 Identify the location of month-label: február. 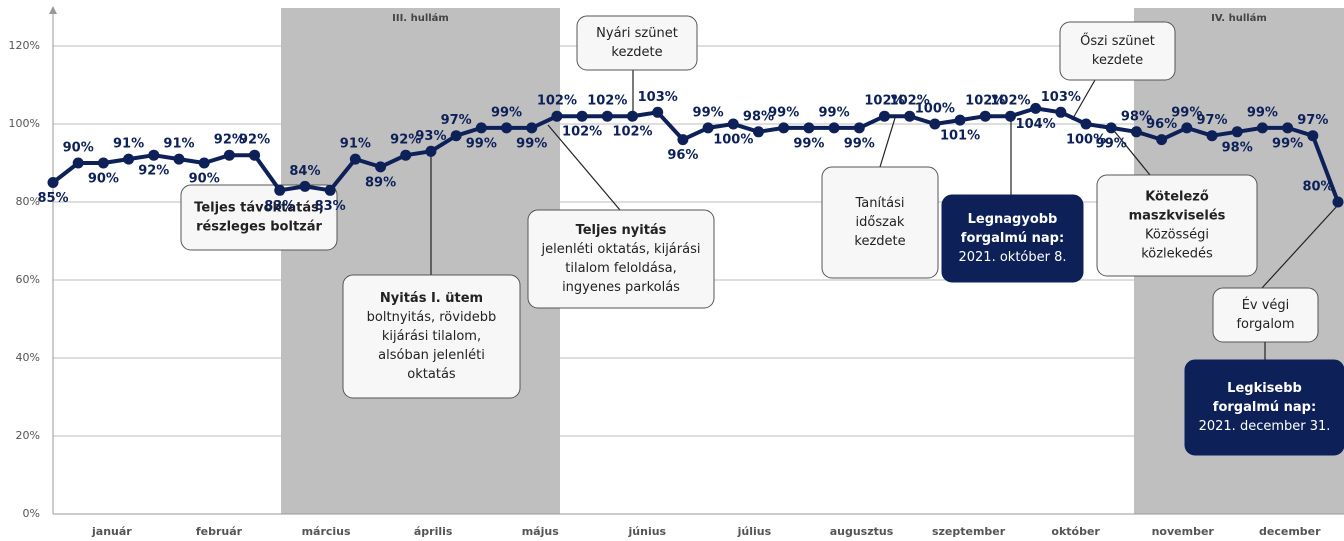
(219, 531).